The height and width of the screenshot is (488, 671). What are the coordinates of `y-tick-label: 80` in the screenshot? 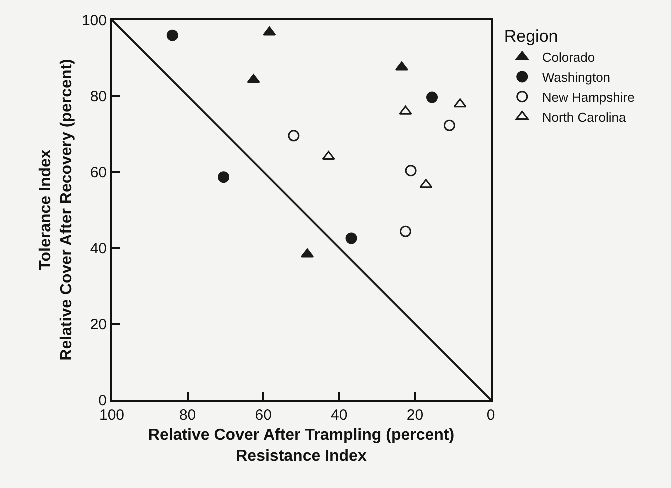 It's located at (98, 97).